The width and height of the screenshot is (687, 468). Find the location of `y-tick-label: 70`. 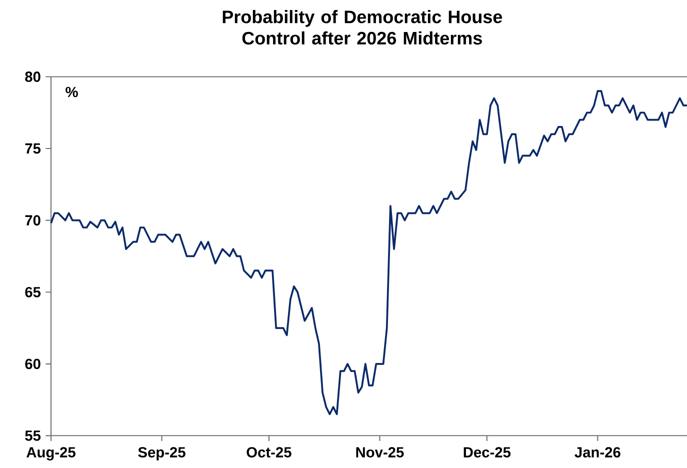

y-tick-label: 70 is located at coordinates (32, 220).